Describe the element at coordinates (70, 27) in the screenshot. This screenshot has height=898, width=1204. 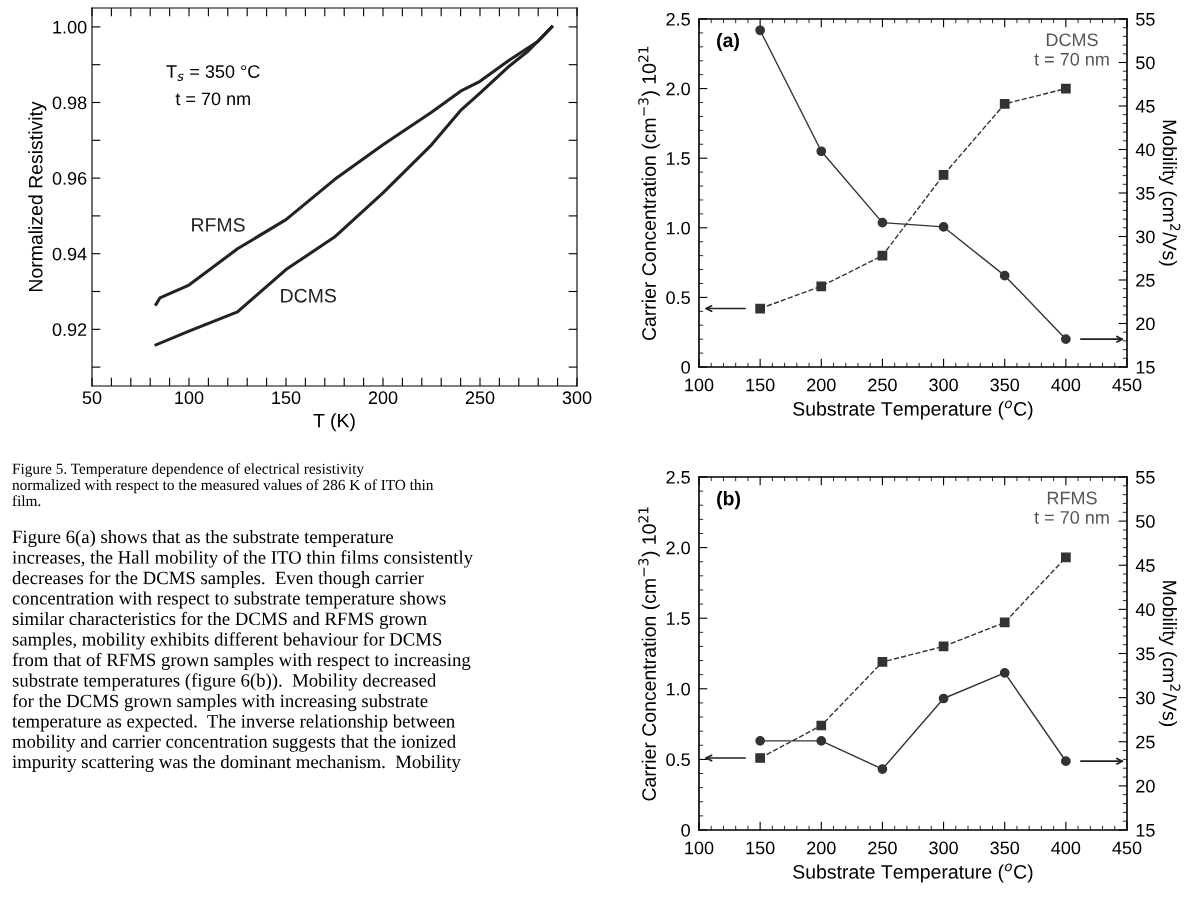
I see `y-tick-label: 1.00` at that location.